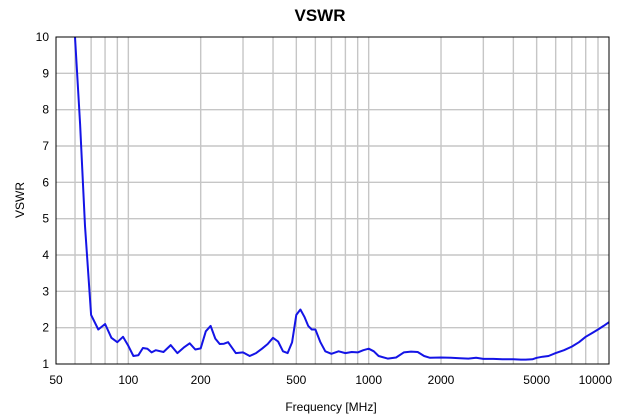  I want to click on x-tick-label: 1000, so click(368, 380).